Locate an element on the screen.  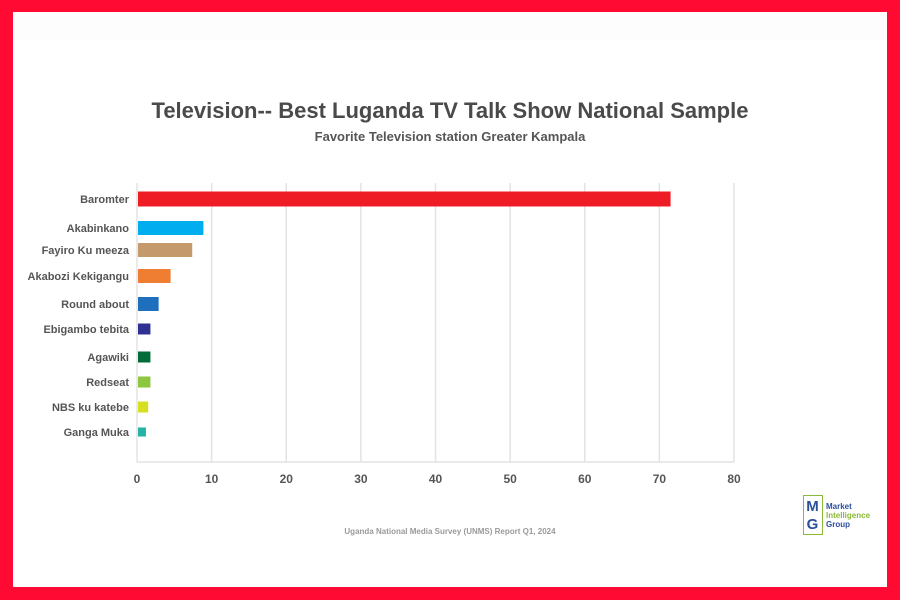
category-label: Agawiki is located at coordinates (108, 358).